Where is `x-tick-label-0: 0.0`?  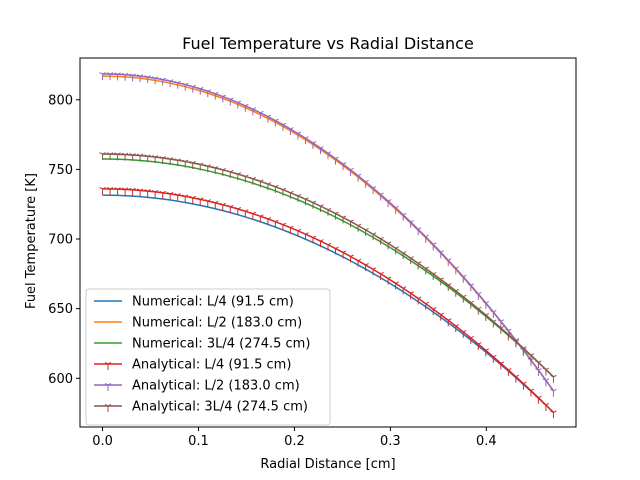
x-tick-label-0: 0.0 is located at coordinates (102, 441).